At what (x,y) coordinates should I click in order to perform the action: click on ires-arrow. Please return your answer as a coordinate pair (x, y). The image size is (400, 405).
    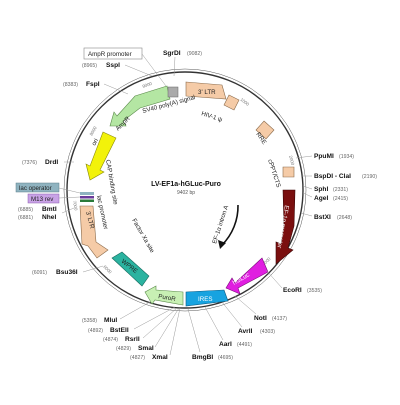
    Looking at the image, I should click on (207, 298).